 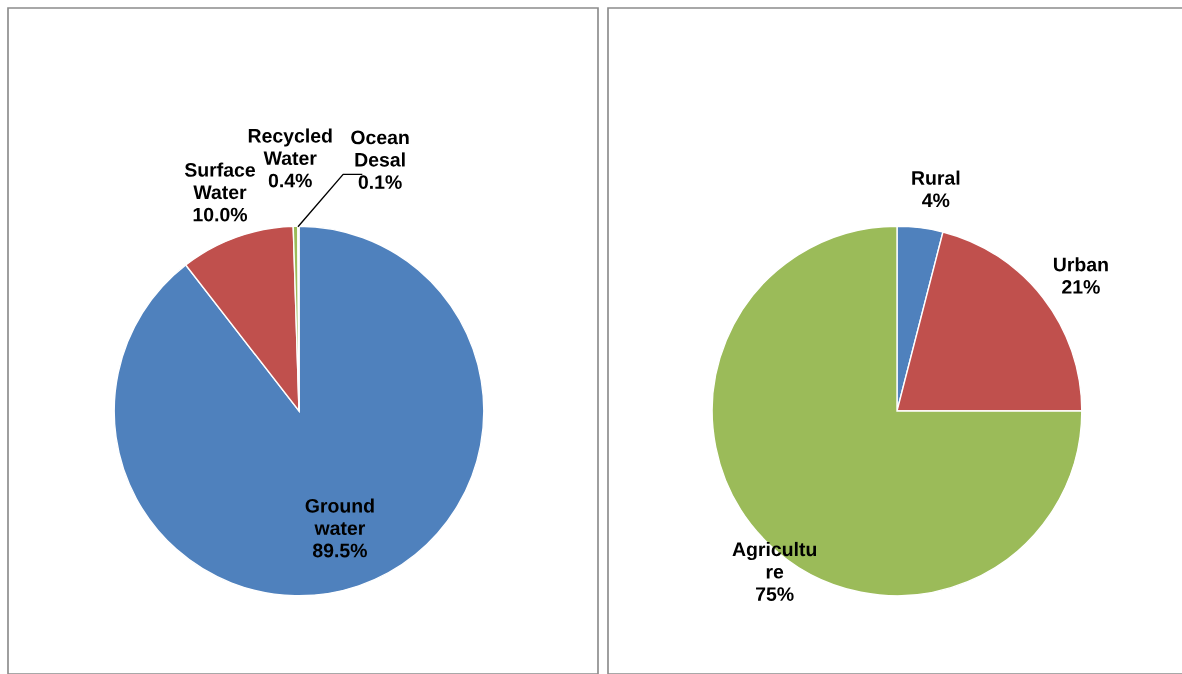 What do you see at coordinates (290, 180) in the screenshot?
I see `data-label: 0.4%` at bounding box center [290, 180].